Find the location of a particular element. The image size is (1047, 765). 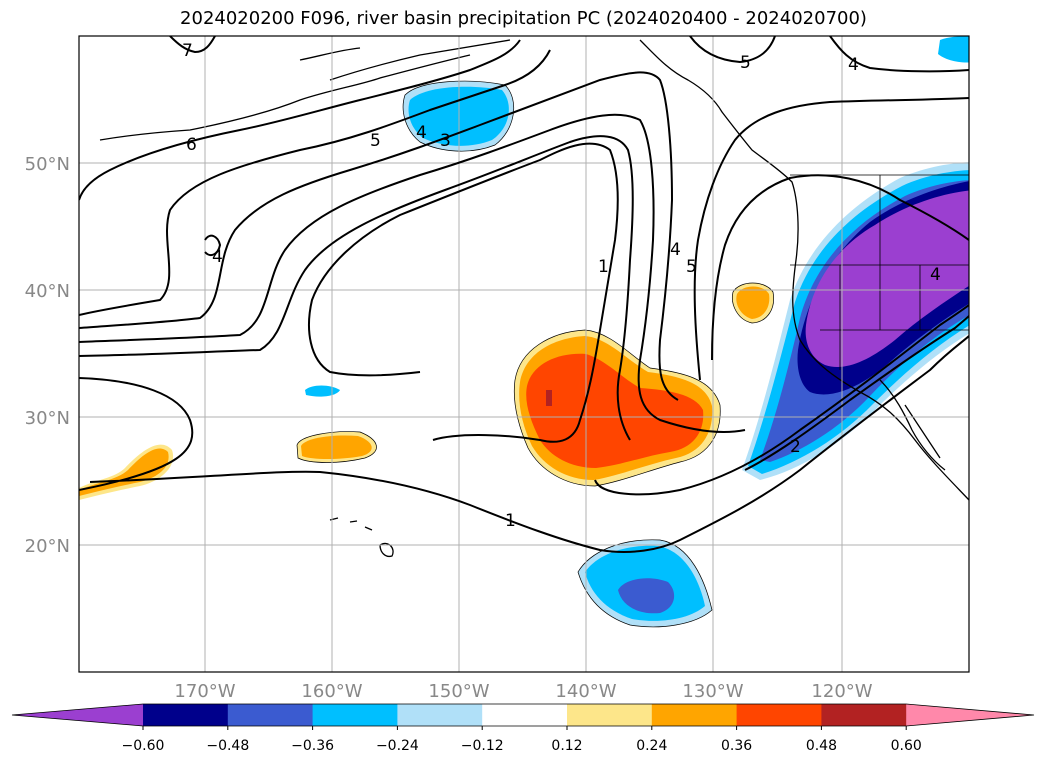

contour-label: 7 is located at coordinates (187, 51).